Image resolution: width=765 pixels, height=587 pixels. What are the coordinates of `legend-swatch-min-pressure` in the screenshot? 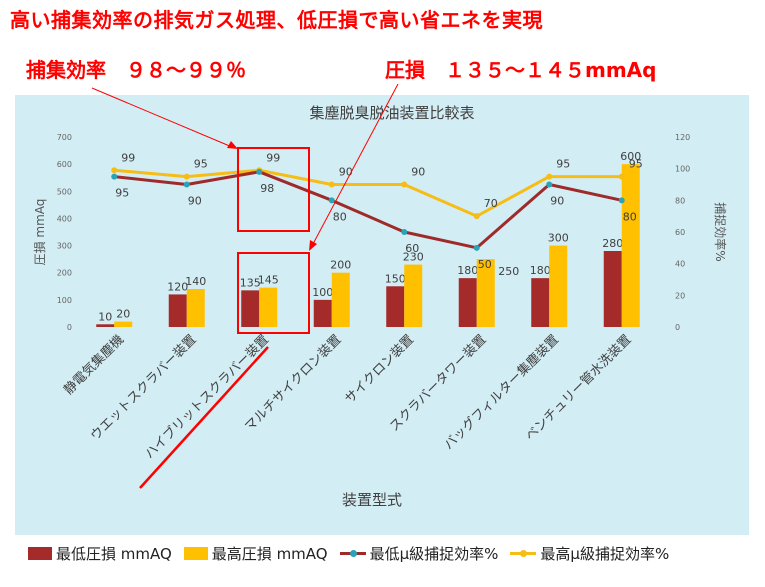 It's located at (40, 553).